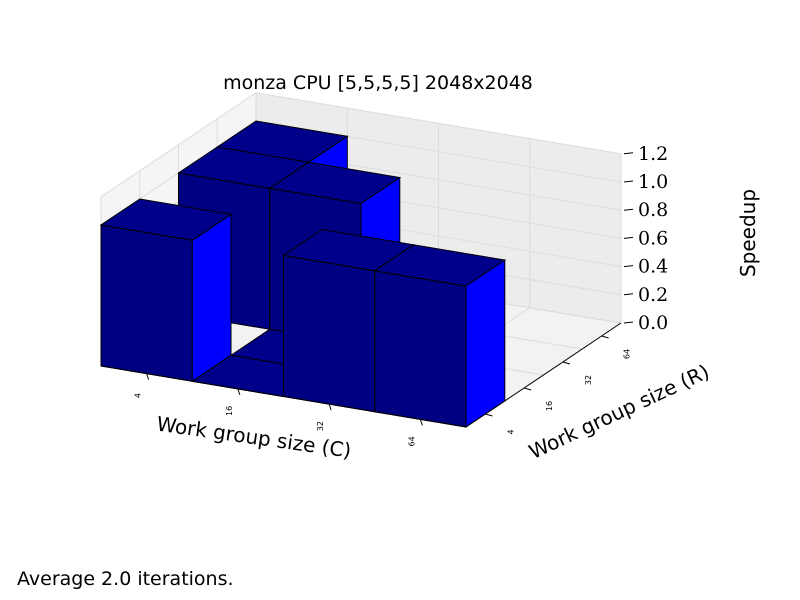  I want to click on axis-lines, so click(361, 375).